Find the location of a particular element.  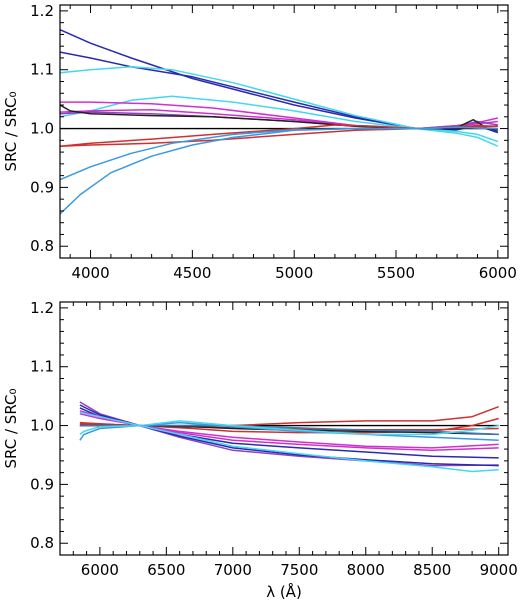

x-tick-label: 9000 is located at coordinates (499, 570).